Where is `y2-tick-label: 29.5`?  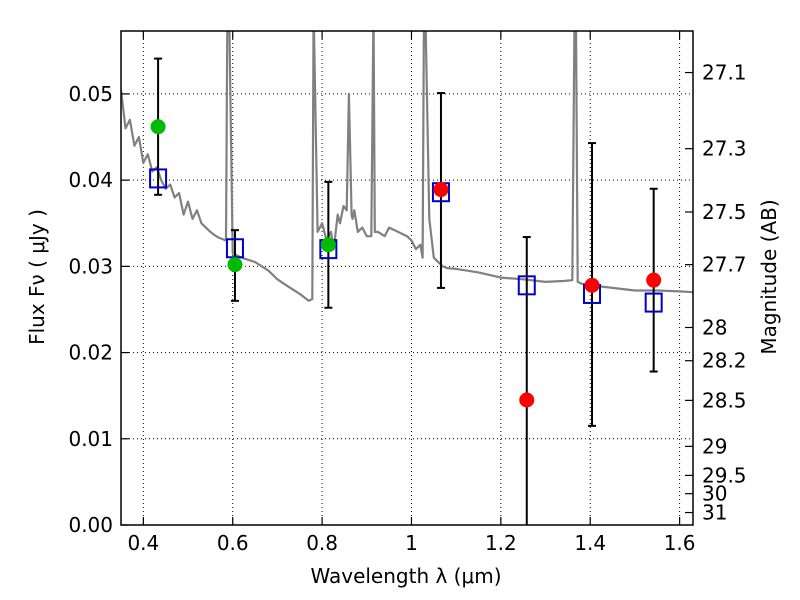 y2-tick-label: 29.5 is located at coordinates (724, 475).